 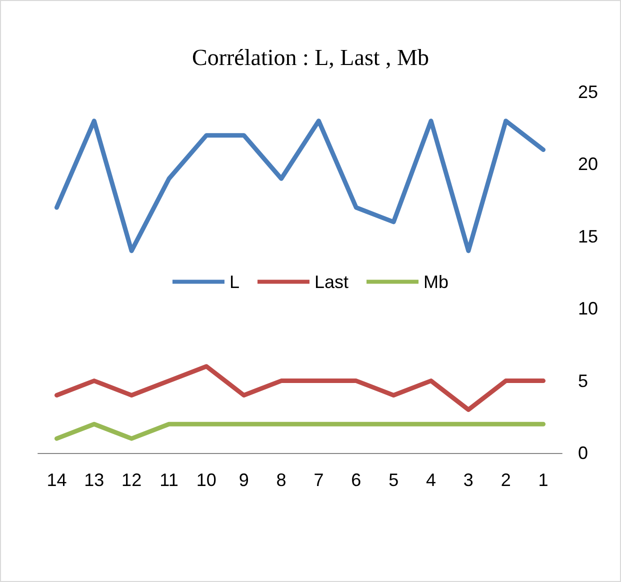 I want to click on x-tick-label: 5, so click(x=393, y=480).